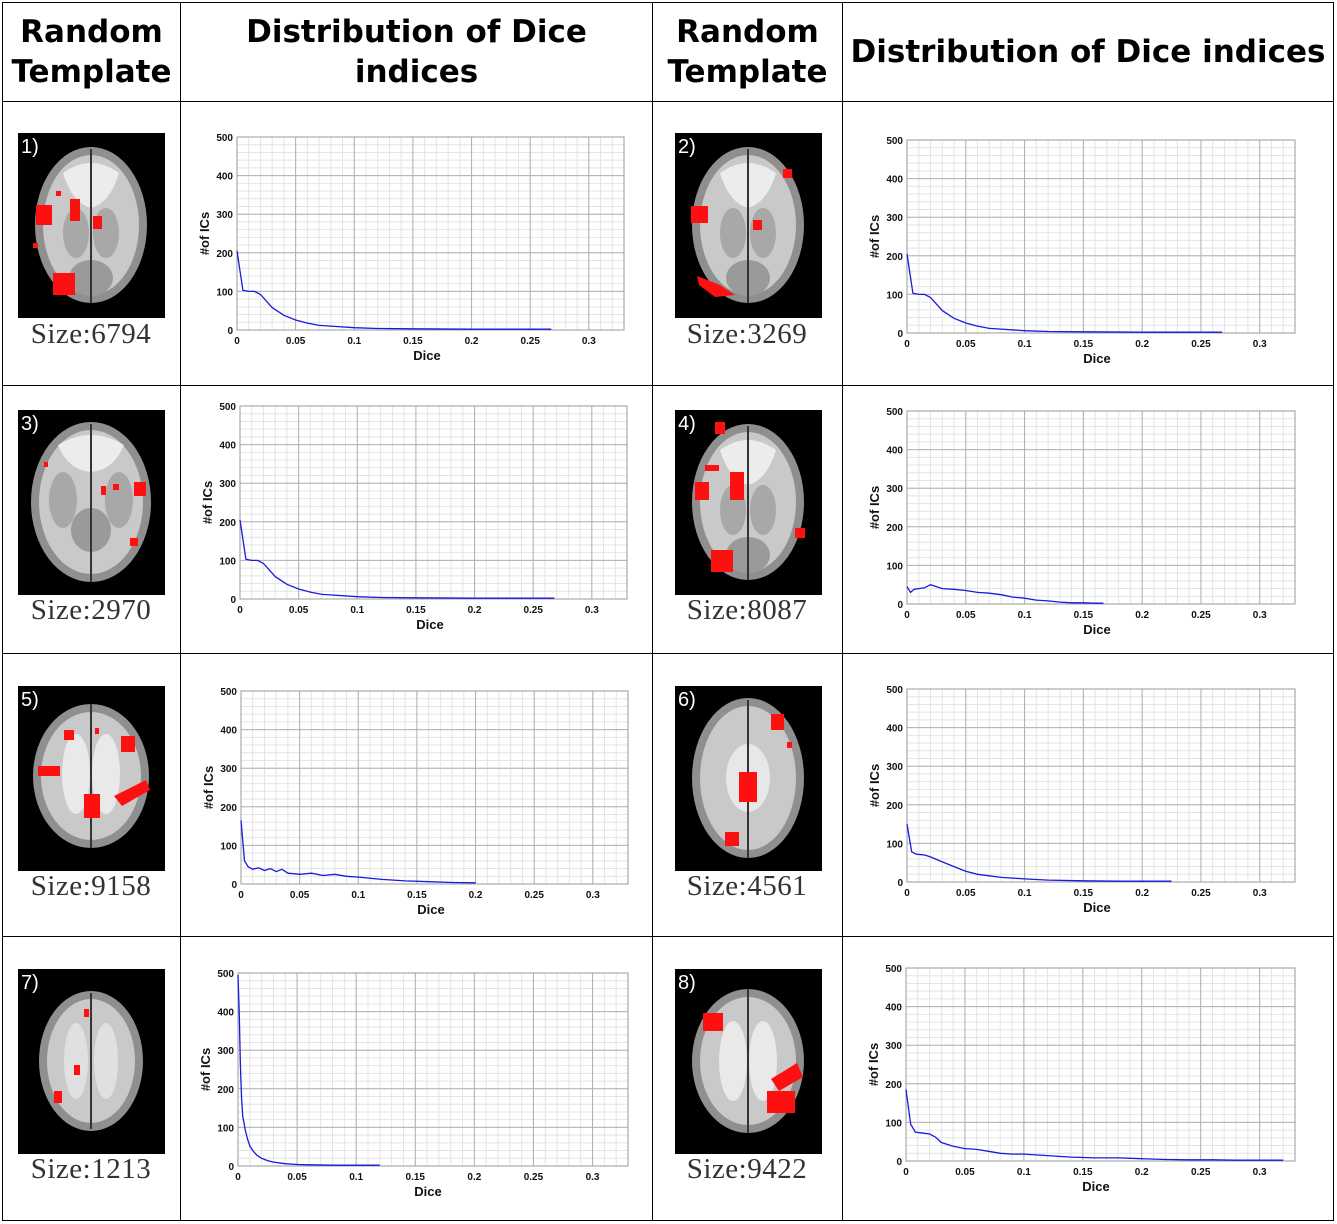 This screenshot has width=1337, height=1224. Describe the element at coordinates (748, 502) in the screenshot. I see `brain-thumbnail-4: 4)` at that location.